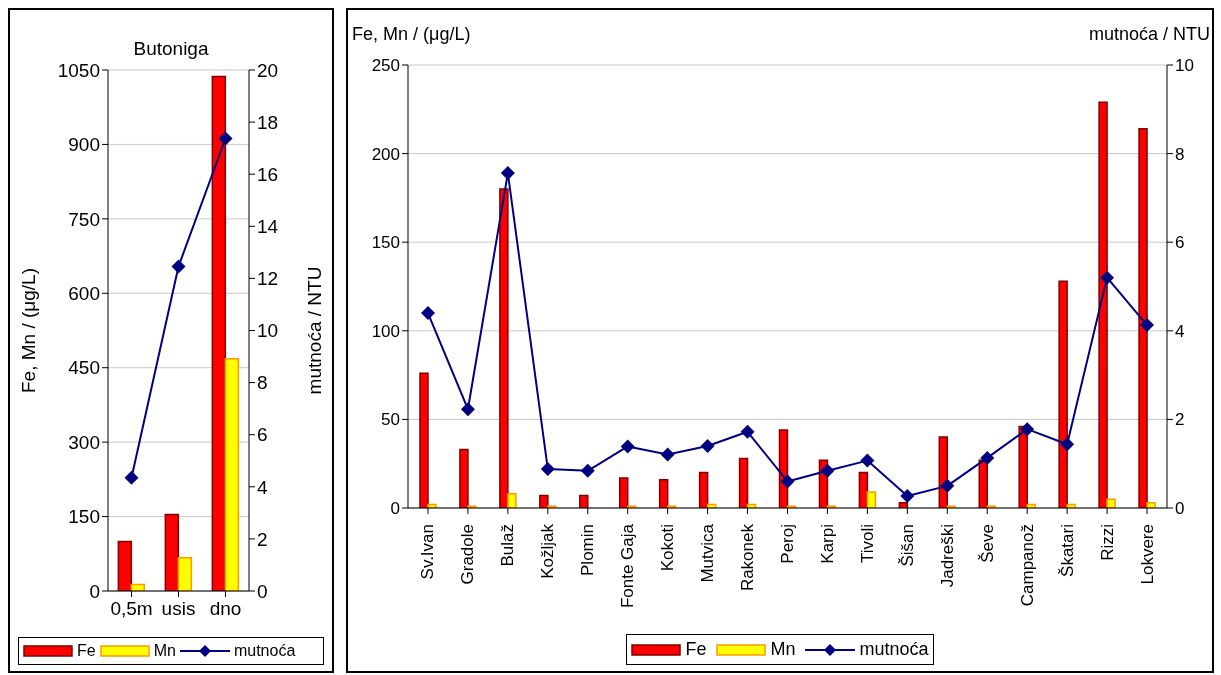 This screenshot has height=675, width=1221. I want to click on y-tick-label: 100, so click(385, 331).